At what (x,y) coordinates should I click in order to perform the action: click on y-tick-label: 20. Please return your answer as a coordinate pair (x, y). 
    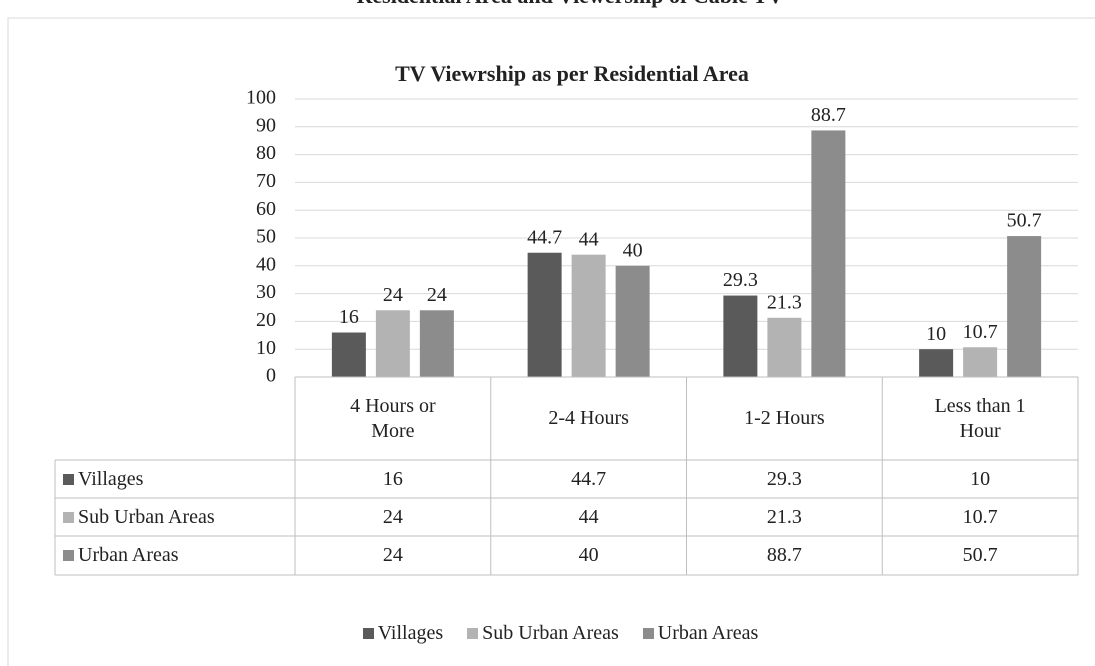
    Looking at the image, I should click on (266, 320).